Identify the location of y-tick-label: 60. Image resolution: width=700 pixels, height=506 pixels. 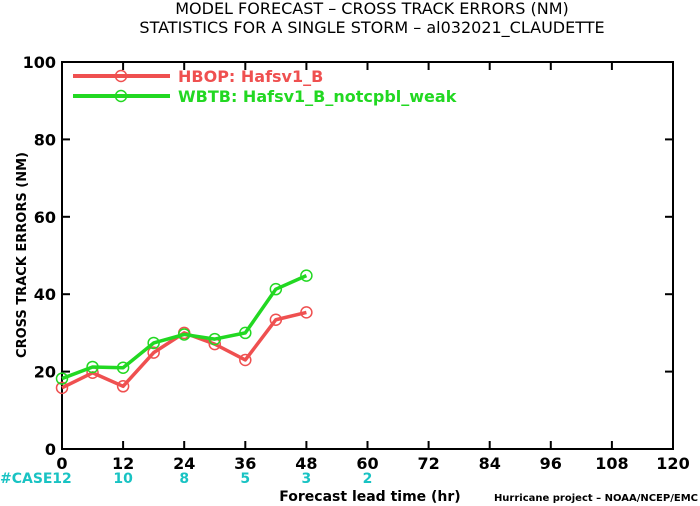
(45, 217).